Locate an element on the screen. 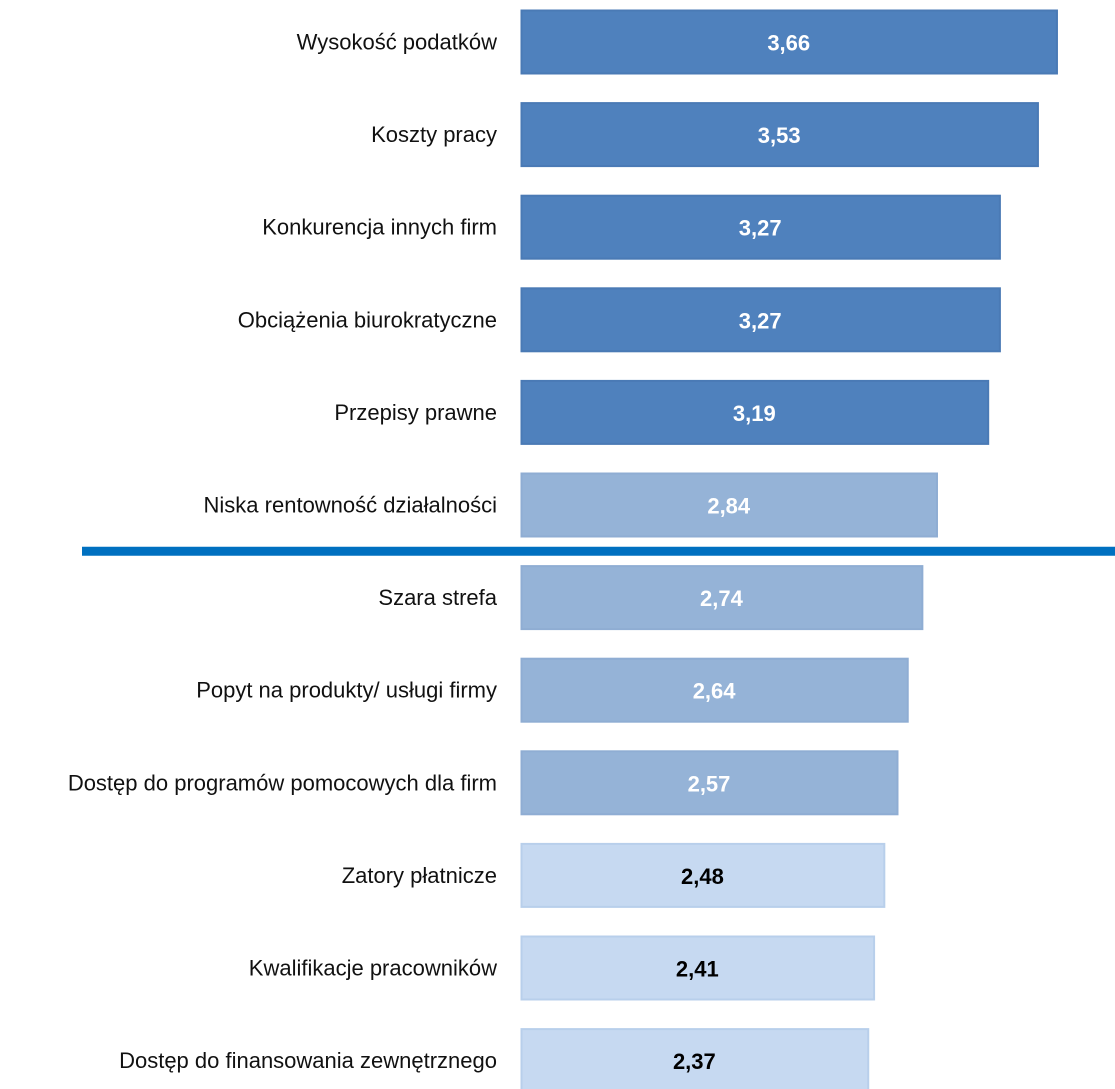 This screenshot has width=1115, height=1089. data-label: 3,53 is located at coordinates (779, 135).